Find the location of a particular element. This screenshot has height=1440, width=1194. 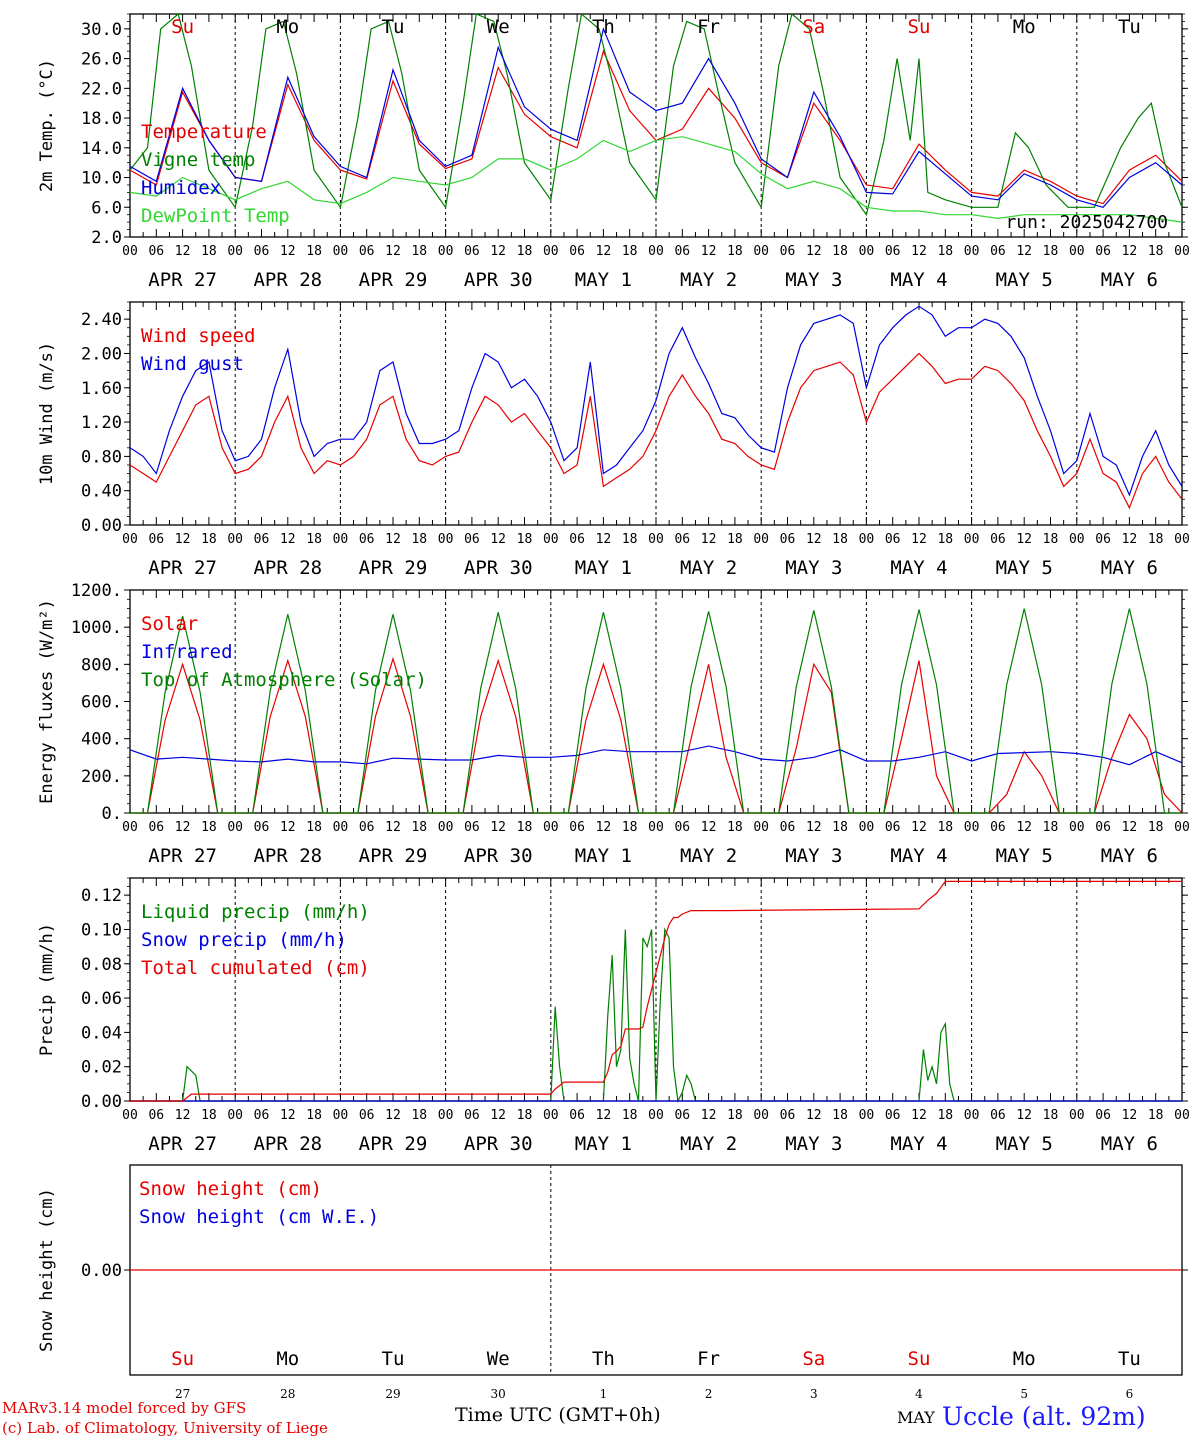

date-label: MAY 5 is located at coordinates (1024, 280).